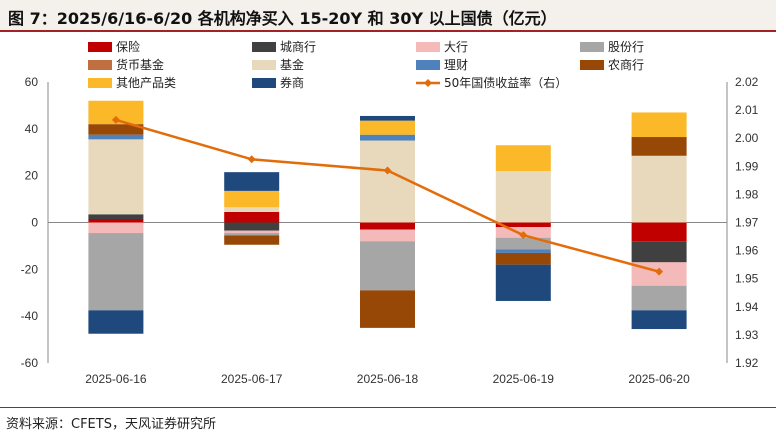 This screenshot has height=435, width=776. What do you see at coordinates (140, 64) in the screenshot?
I see `legend-label: 货币基金` at bounding box center [140, 64].